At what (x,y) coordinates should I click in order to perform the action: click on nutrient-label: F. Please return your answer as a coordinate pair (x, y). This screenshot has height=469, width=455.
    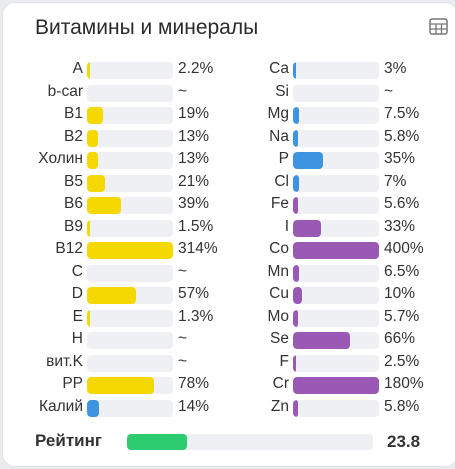
    Looking at the image, I should click on (284, 361).